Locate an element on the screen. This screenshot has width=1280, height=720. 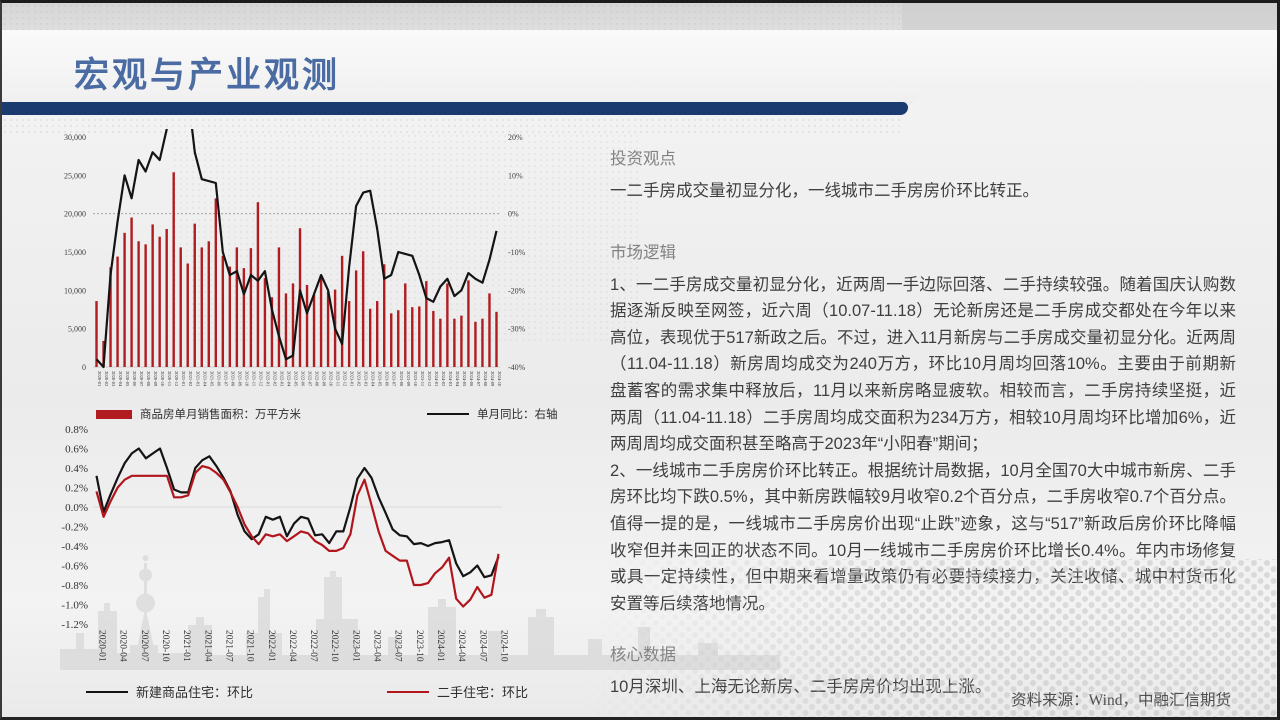
title-underline-bar is located at coordinates (455, 108).